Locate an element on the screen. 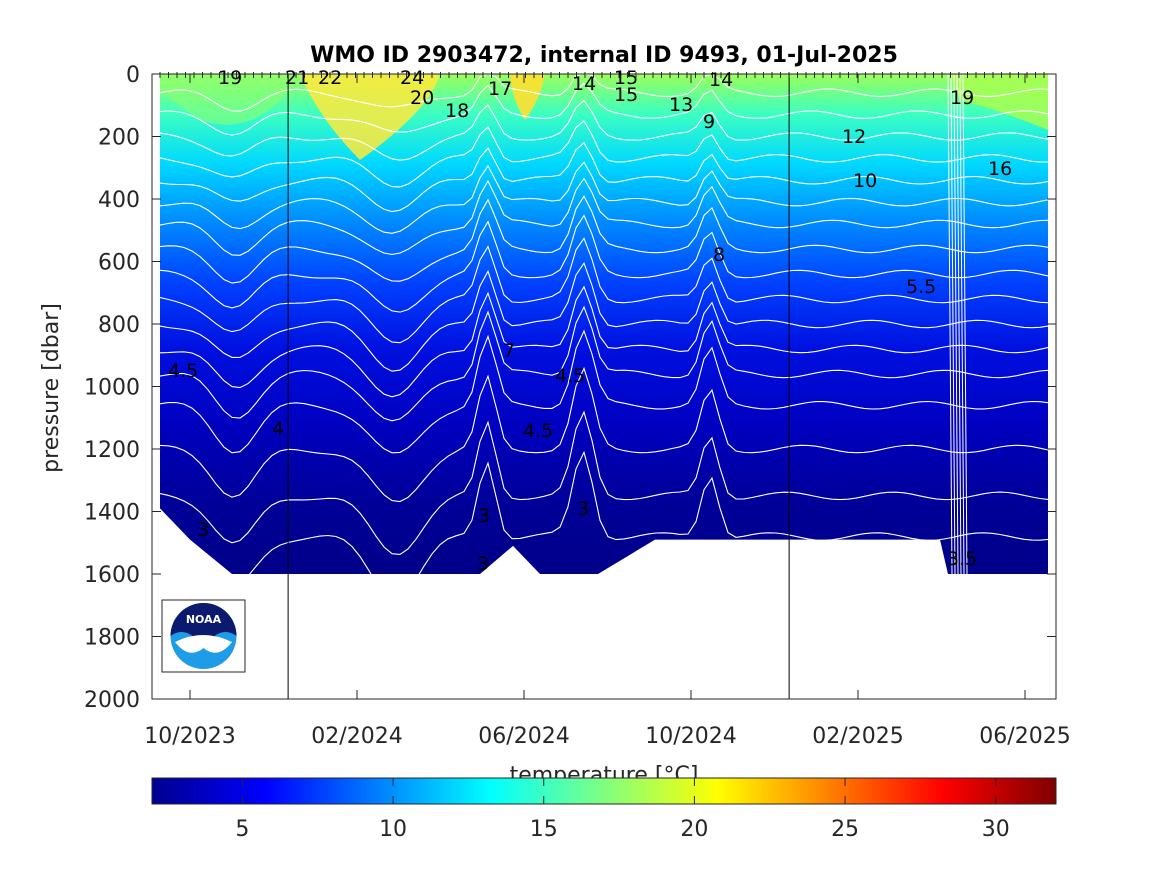 This screenshot has height=875, width=1167. x-tick-label: 02/2025 is located at coordinates (857, 736).